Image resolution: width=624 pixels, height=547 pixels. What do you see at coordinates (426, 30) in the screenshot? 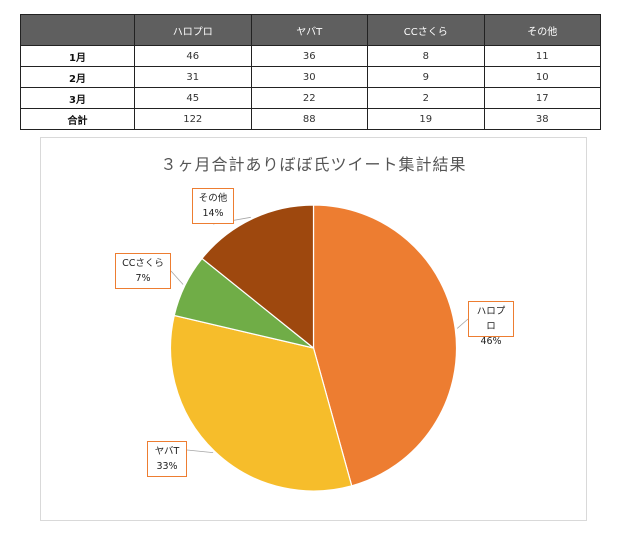
I see `table-header-cell: CCさくら` at bounding box center [426, 30].